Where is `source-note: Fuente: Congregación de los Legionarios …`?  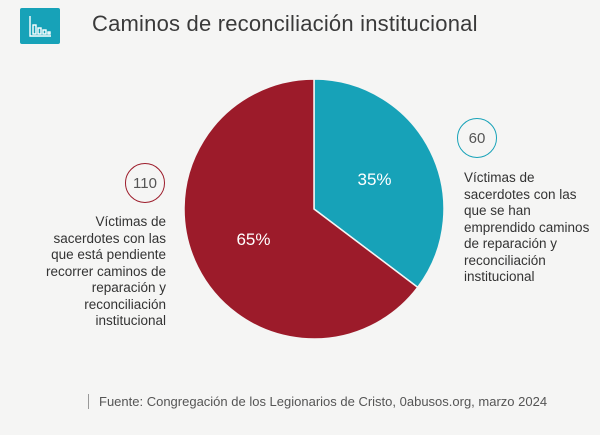
source-note: Fuente: Congregación de los Legionarios … is located at coordinates (317, 401).